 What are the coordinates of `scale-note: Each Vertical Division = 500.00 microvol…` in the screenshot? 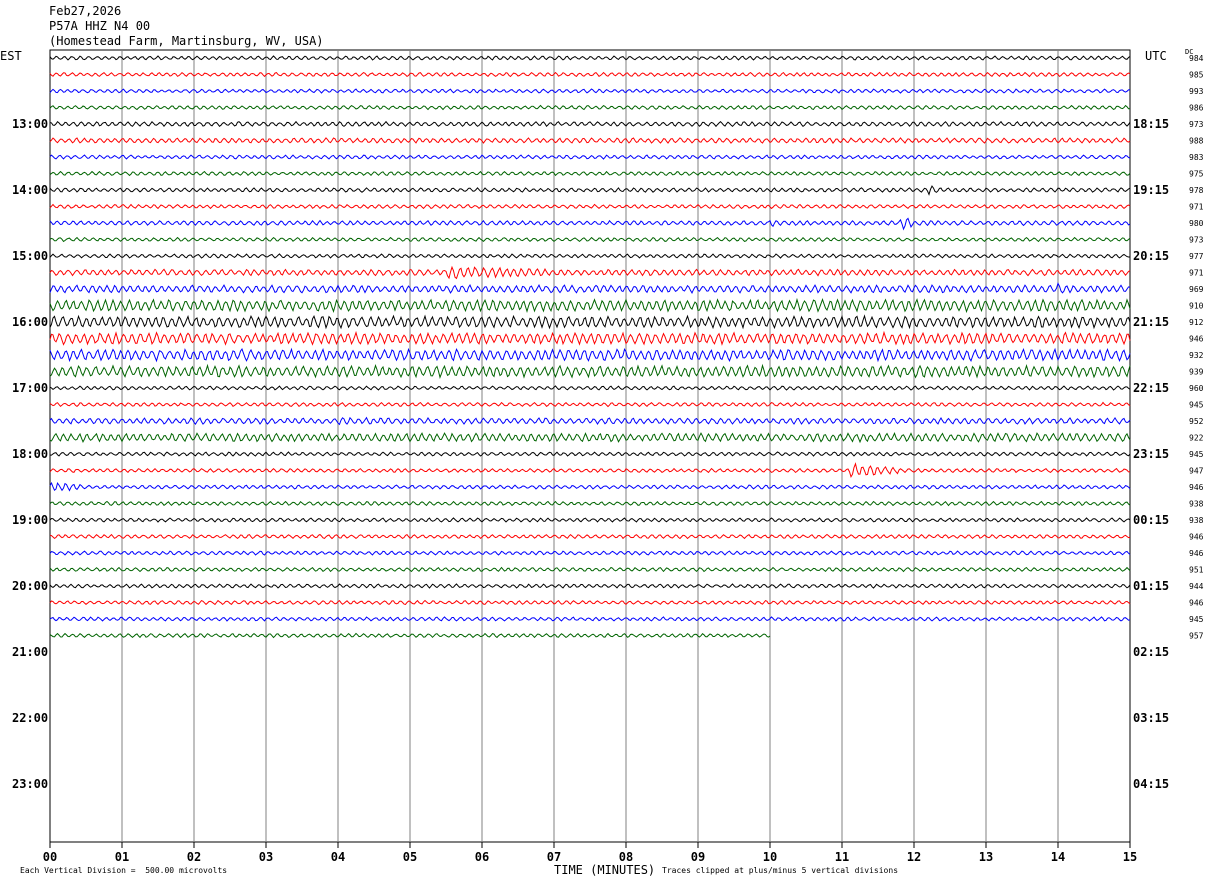 It's located at (124, 870).